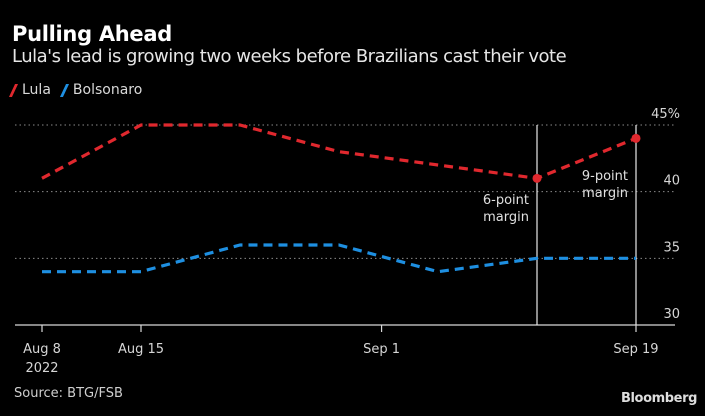 The image size is (705, 416). I want to click on chart-title: Pulling Ahead, so click(92, 34).